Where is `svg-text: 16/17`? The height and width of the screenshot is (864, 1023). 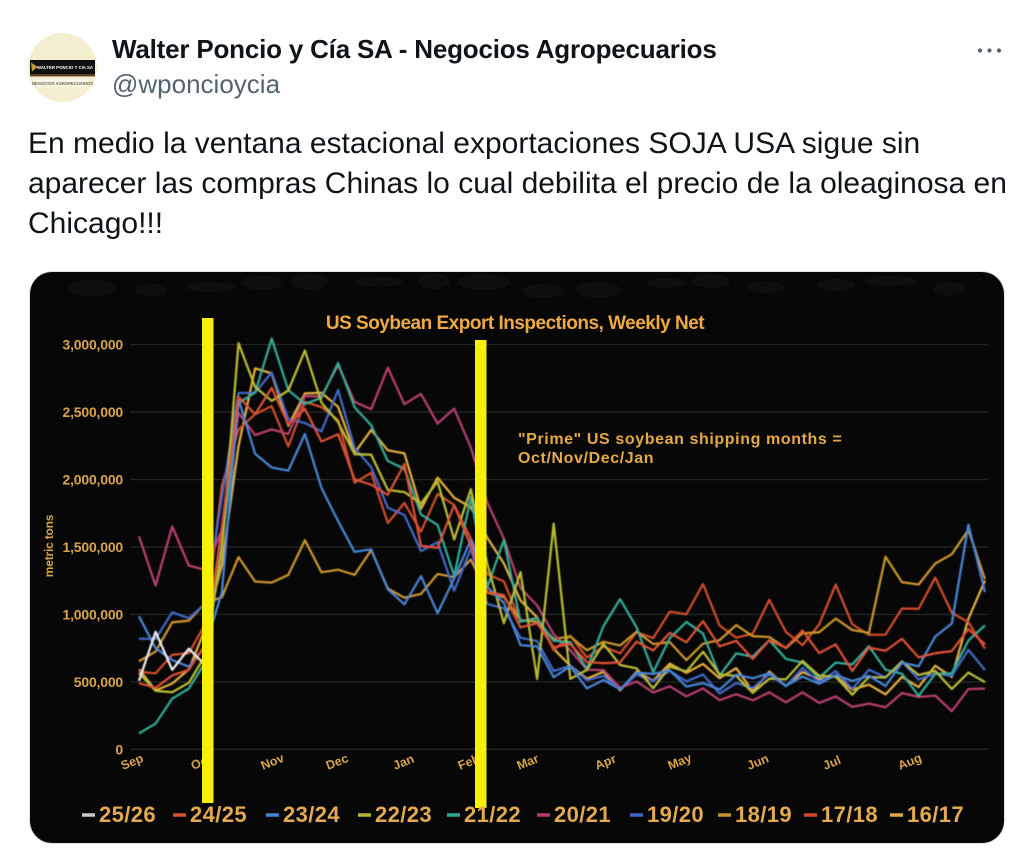
svg-text: 16/17 is located at coordinates (935, 814).